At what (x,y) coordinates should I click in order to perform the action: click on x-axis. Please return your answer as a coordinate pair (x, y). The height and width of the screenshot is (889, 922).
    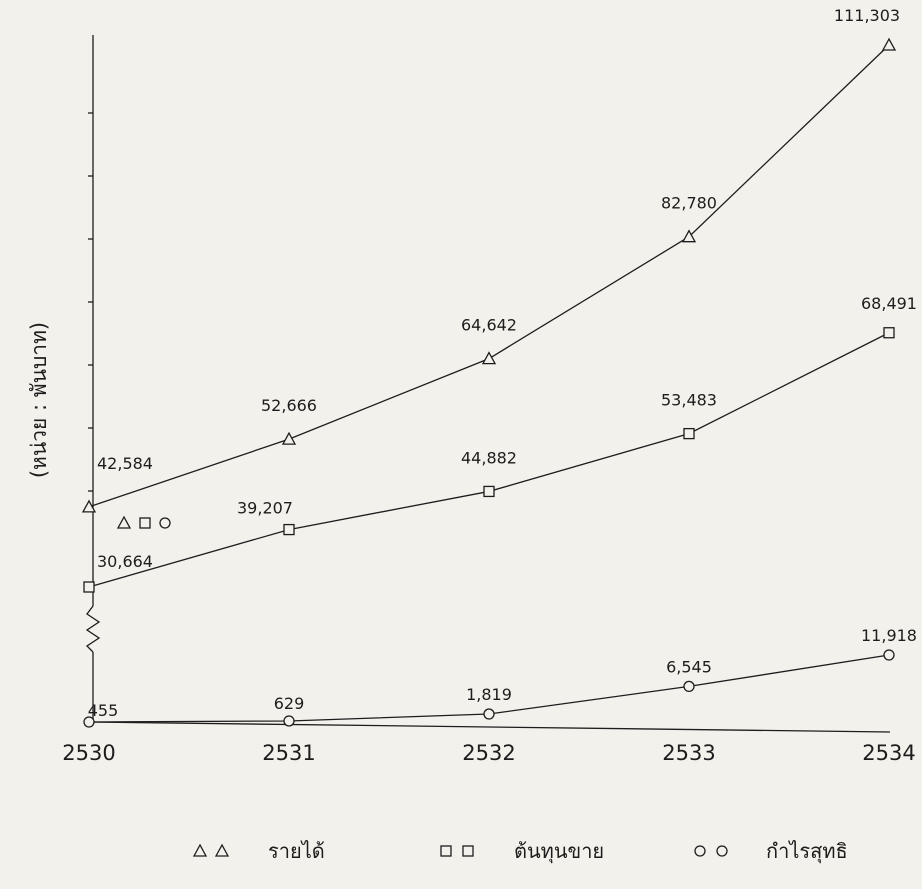
    Looking at the image, I should click on (489, 727).